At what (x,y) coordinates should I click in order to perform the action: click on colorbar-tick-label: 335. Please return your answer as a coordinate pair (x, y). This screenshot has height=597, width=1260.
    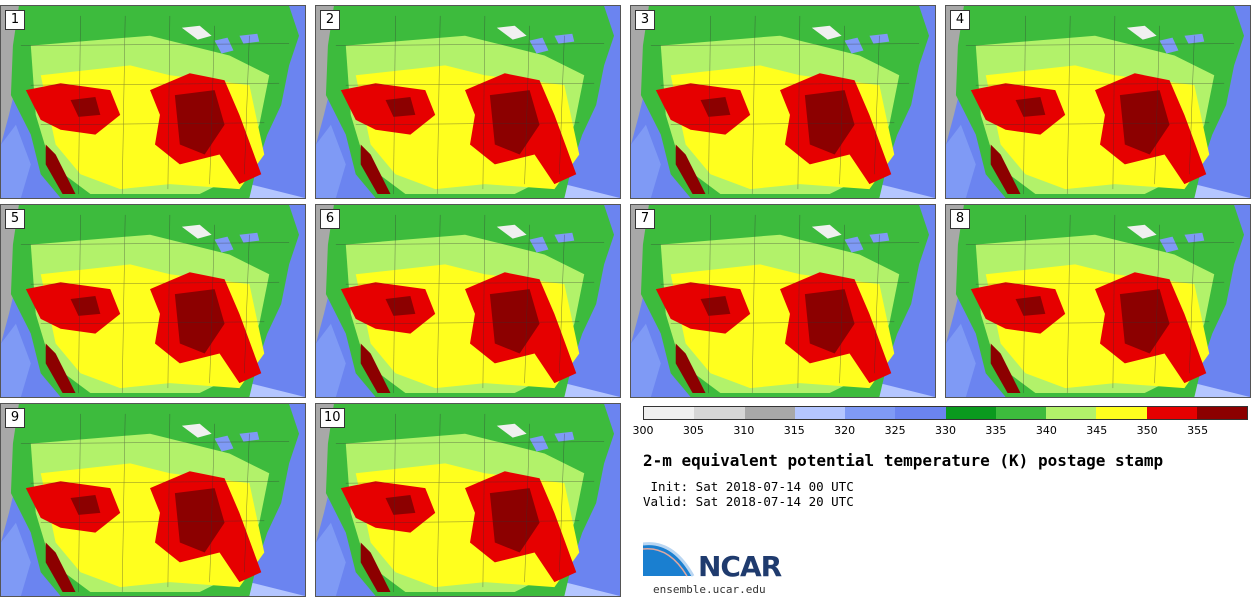
    Looking at the image, I should click on (996, 430).